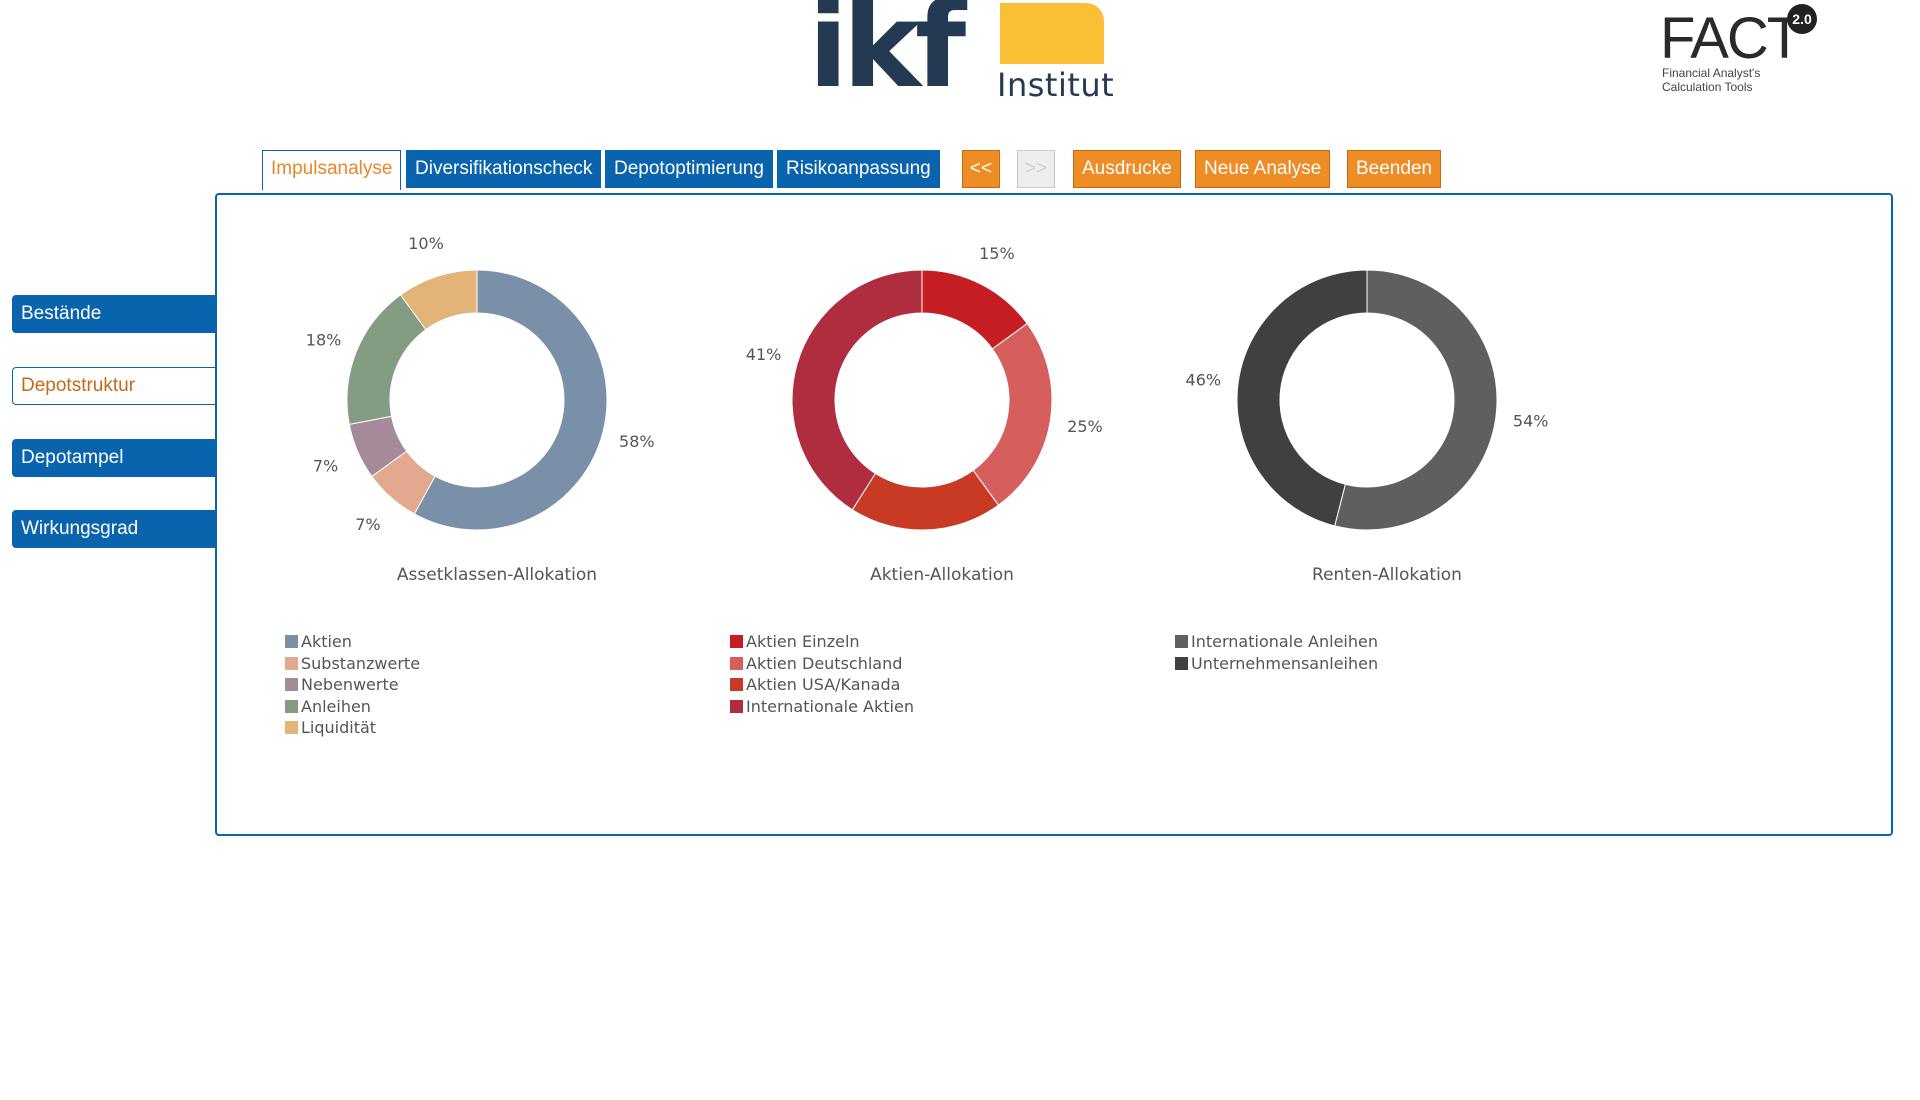 The width and height of the screenshot is (1920, 1100). I want to click on slice-aktien-usa-kanada, so click(925, 500).